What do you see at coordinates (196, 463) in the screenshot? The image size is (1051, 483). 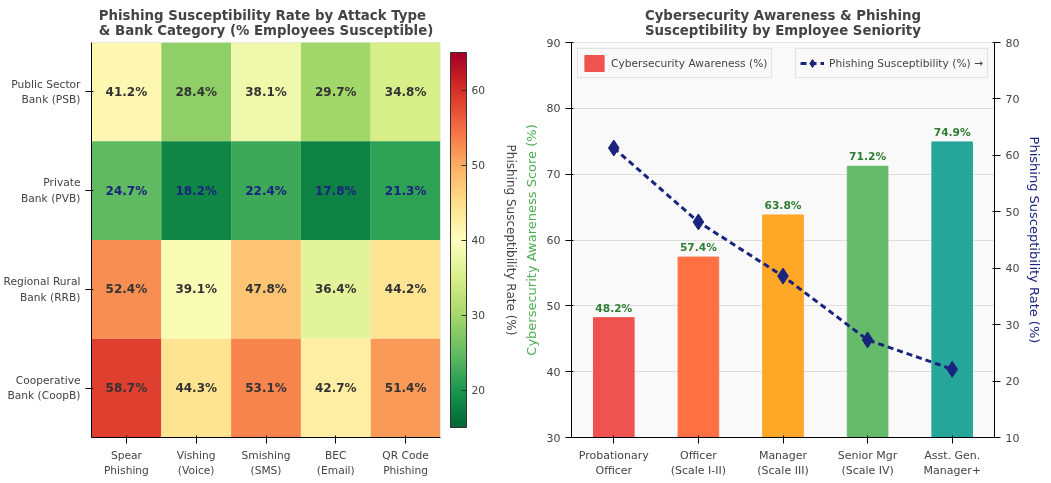 I see `x-tick-label: Vishing (Voice)` at bounding box center [196, 463].